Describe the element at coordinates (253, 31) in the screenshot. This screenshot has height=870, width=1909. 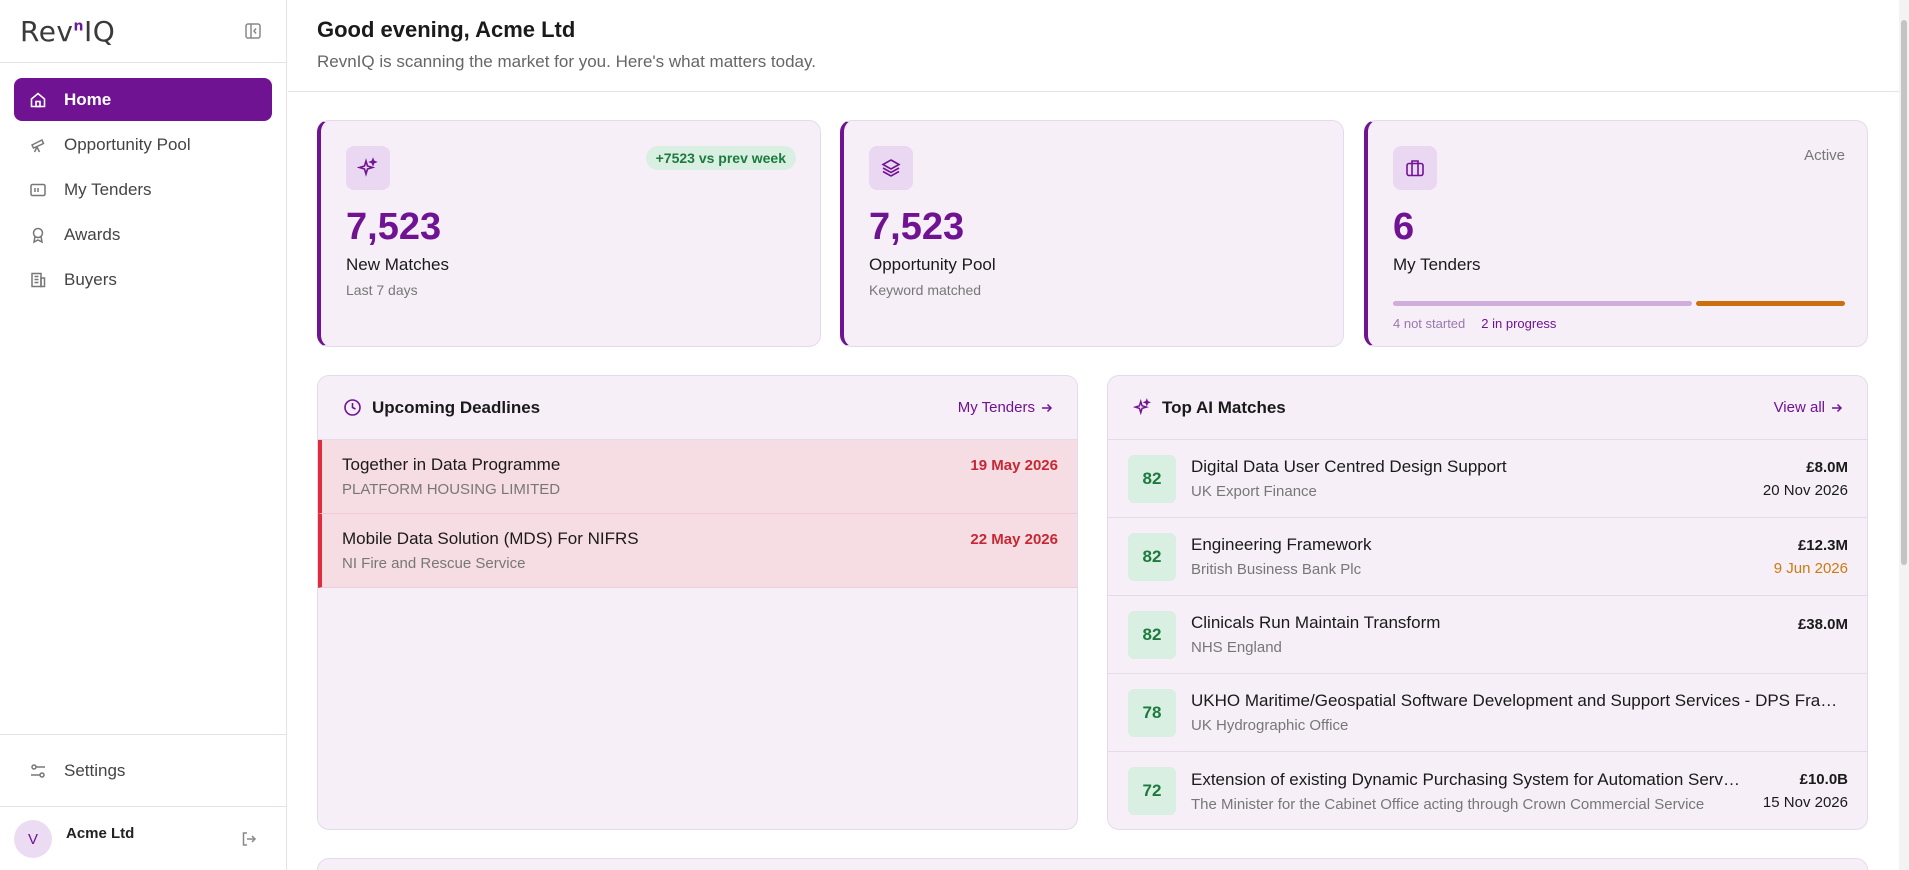
I see `sidebar-collapse-icon` at that location.